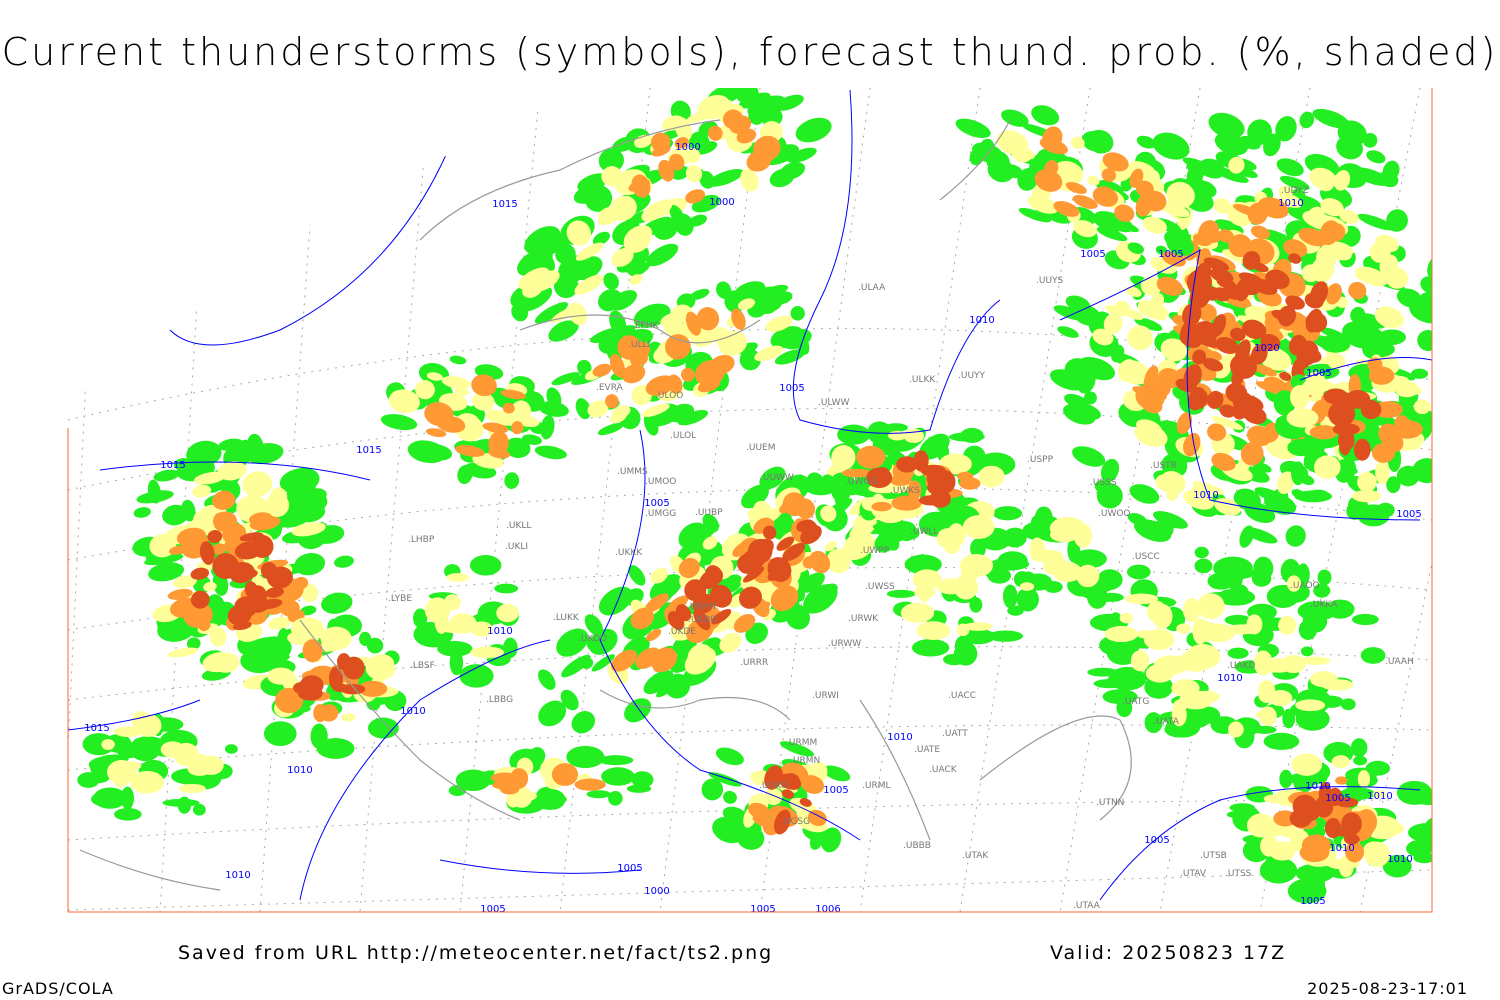 The height and width of the screenshot is (1000, 1500). Describe the element at coordinates (1103, 483) in the screenshot. I see `station-label: .USSS` at that location.